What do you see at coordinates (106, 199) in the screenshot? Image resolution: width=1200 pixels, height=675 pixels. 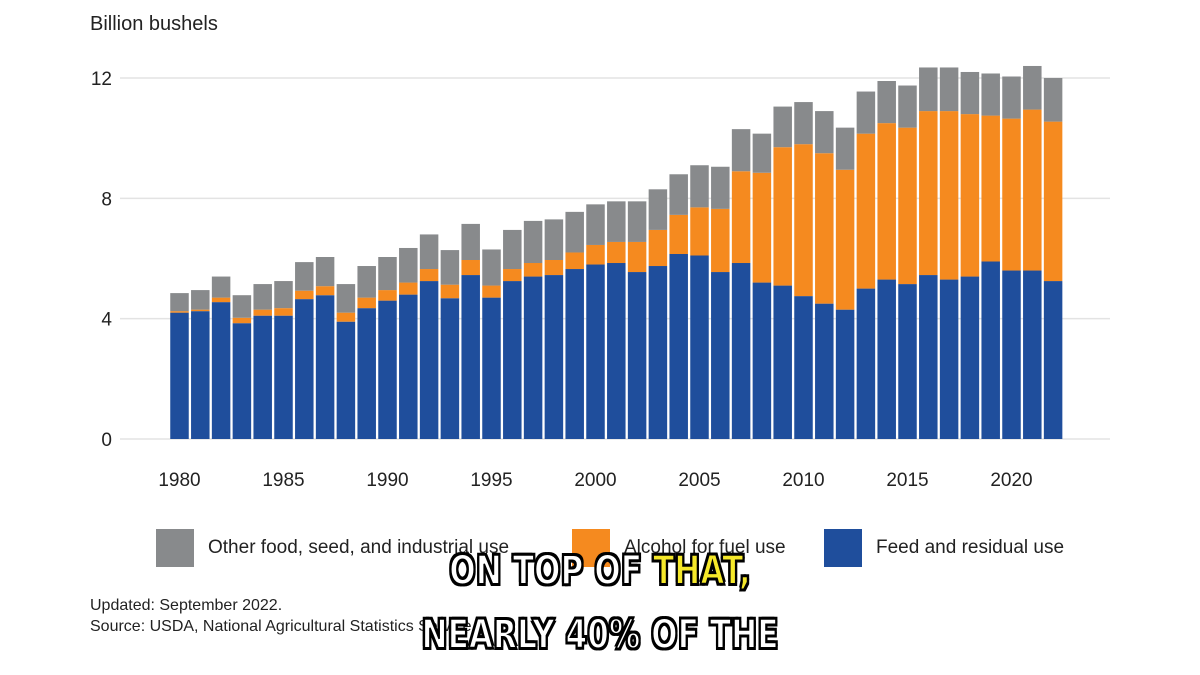 I see `y-tick-label: 8` at bounding box center [106, 199].